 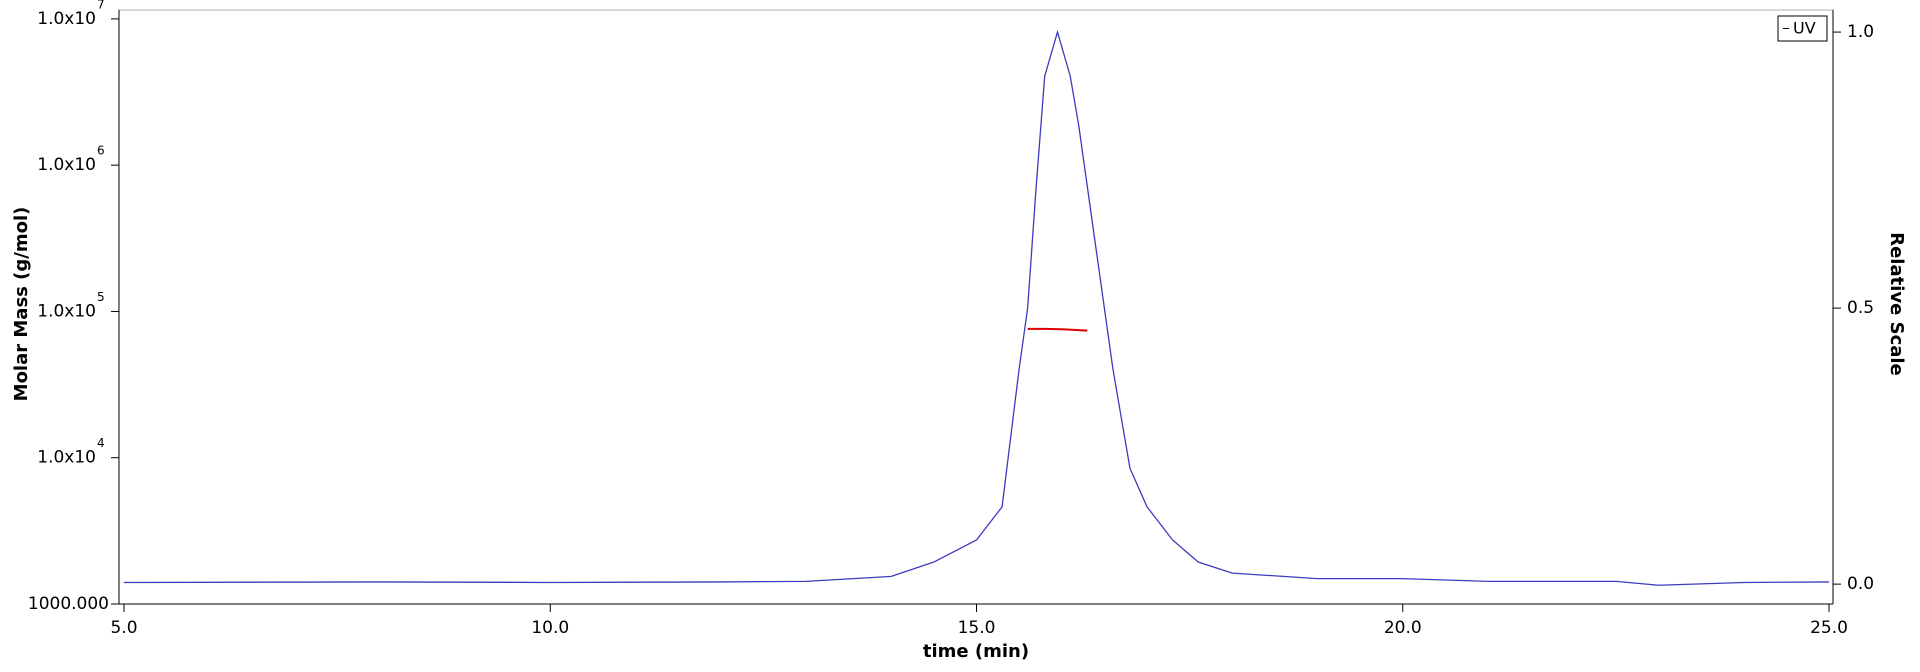 I want to click on x-tick-label: 25.0, so click(x=1829, y=628).